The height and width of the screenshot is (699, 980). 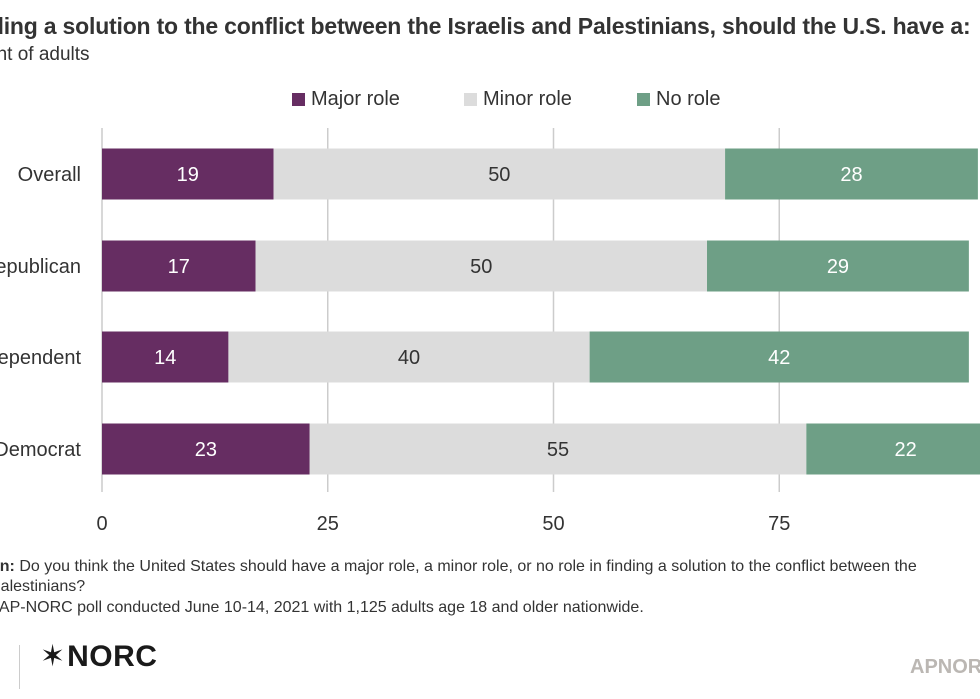 I want to click on legend-label-major: Major role, so click(x=355, y=98).